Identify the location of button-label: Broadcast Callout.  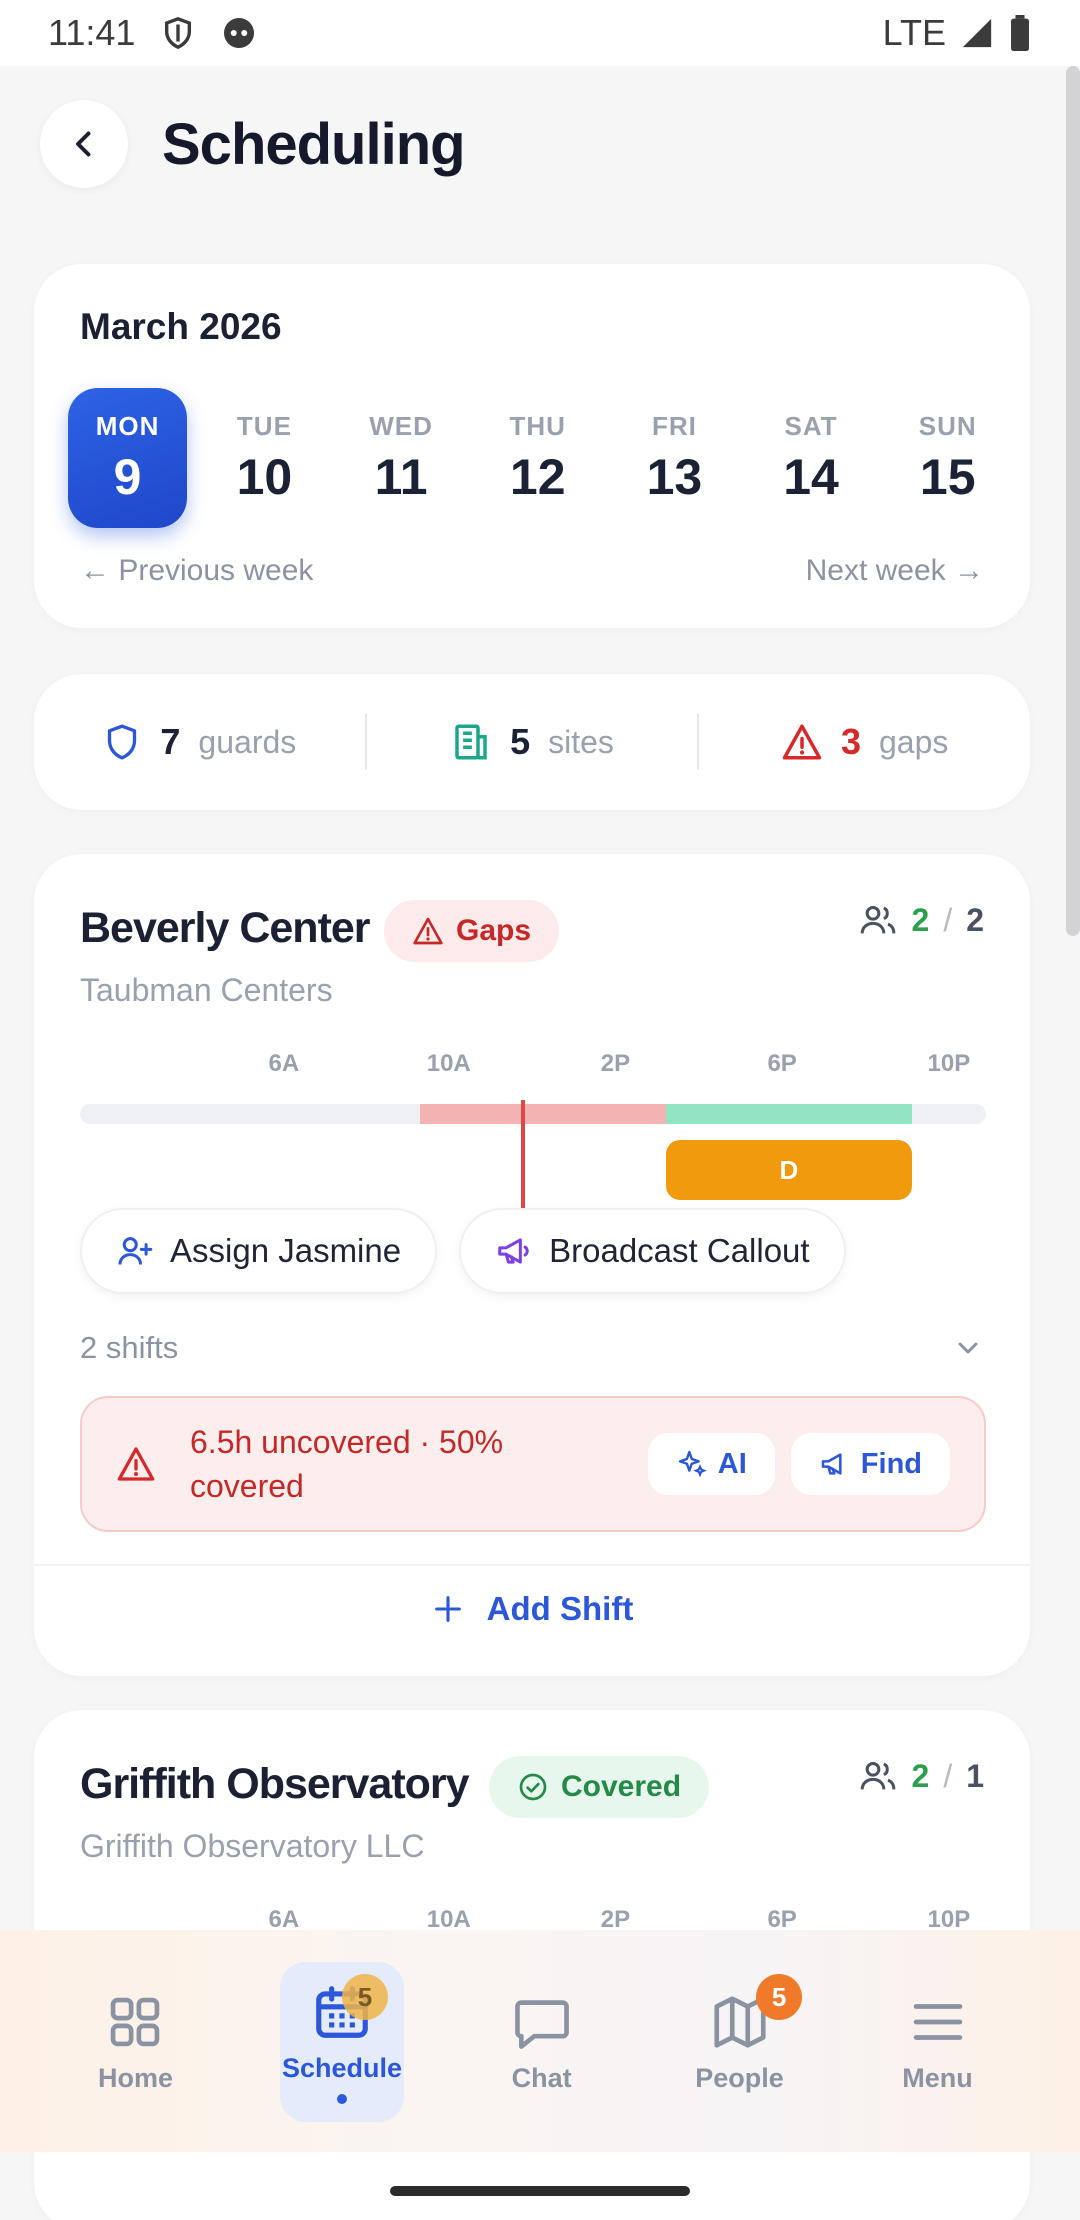
(679, 1250).